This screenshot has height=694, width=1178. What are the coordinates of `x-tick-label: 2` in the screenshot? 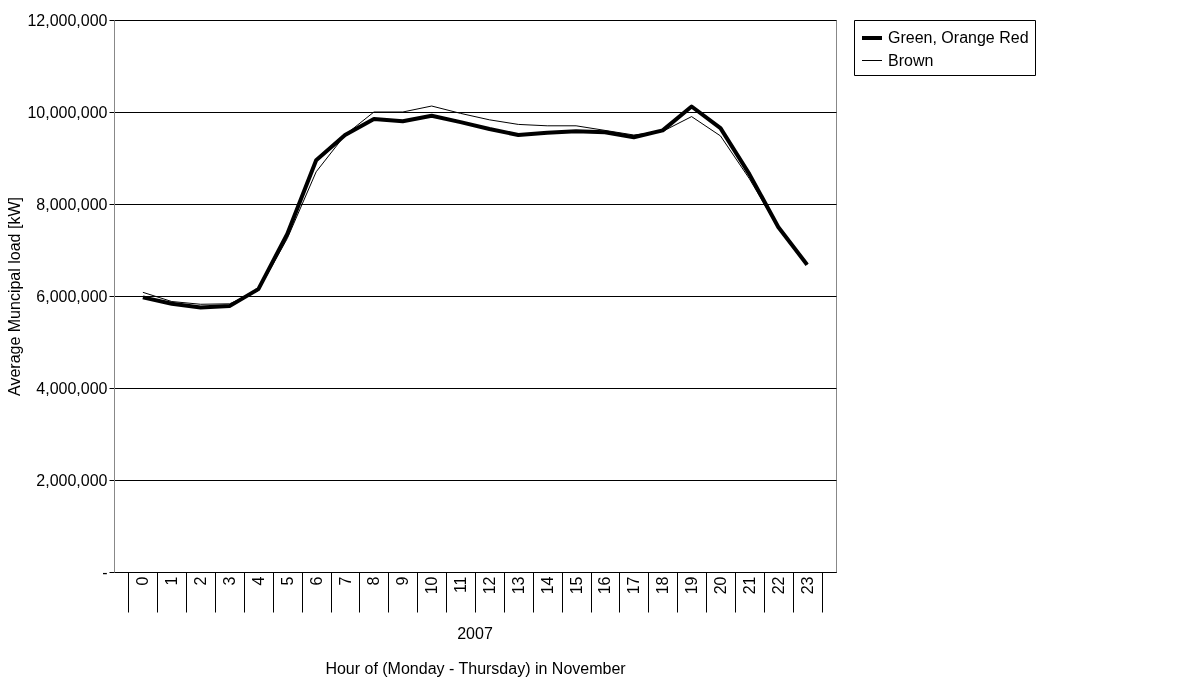 It's located at (201, 581).